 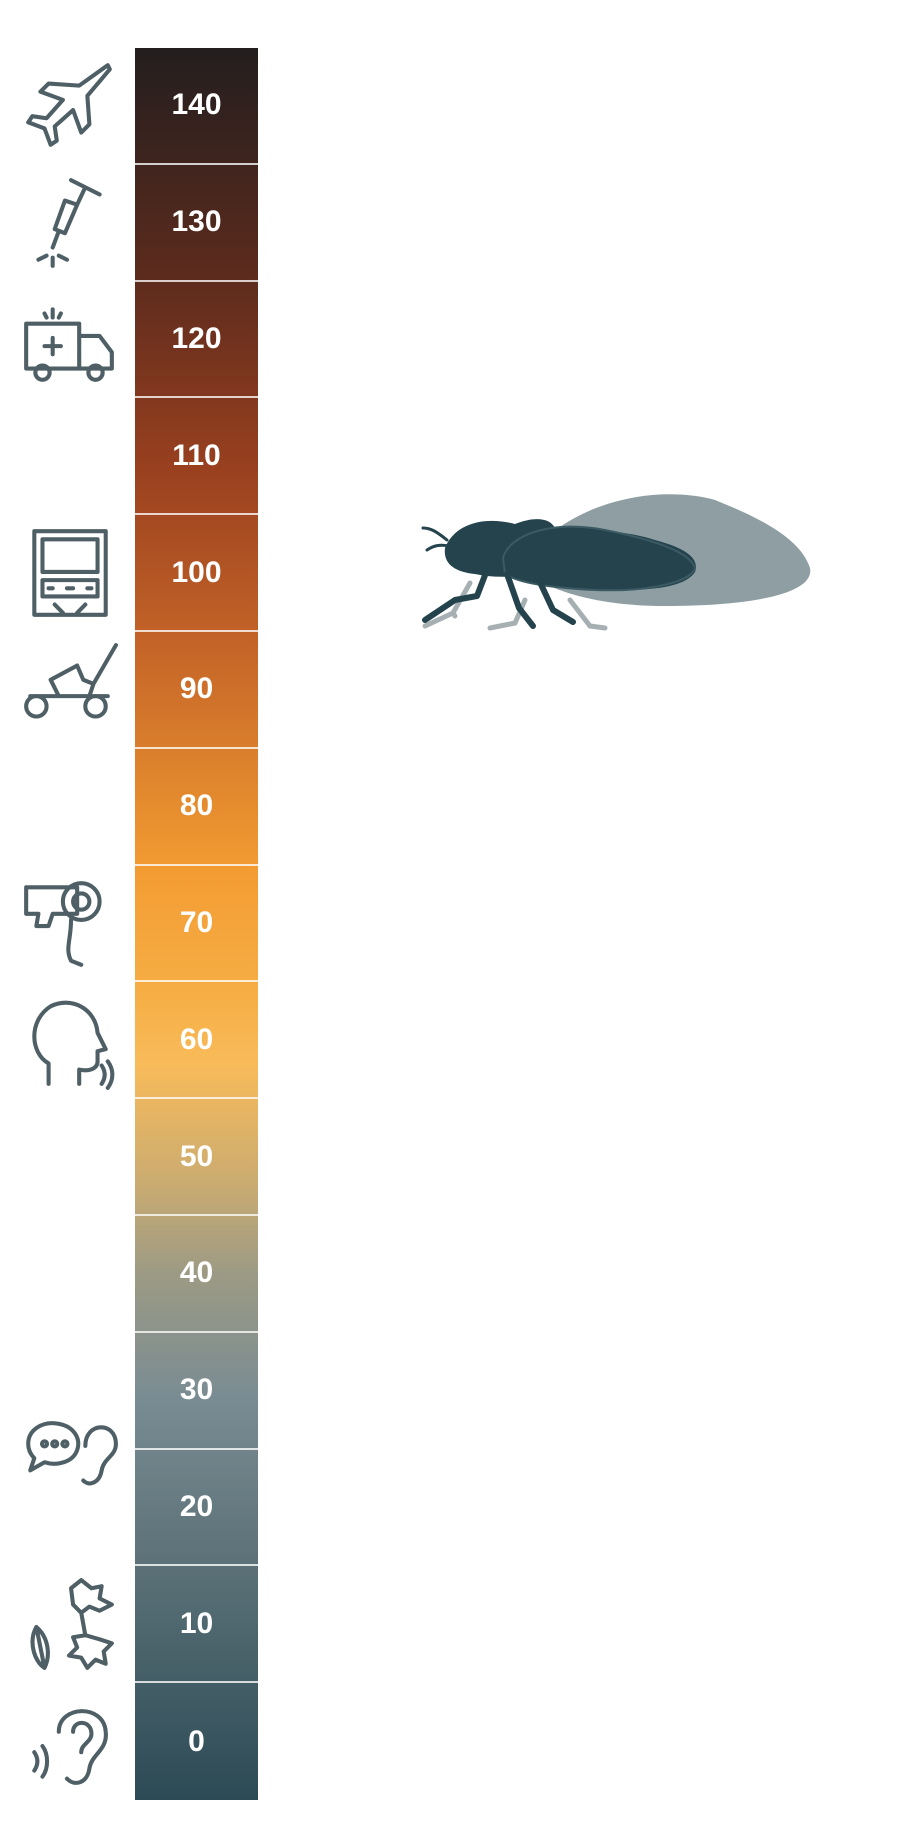 I want to click on band-label-50: 50, so click(x=196, y=1156).